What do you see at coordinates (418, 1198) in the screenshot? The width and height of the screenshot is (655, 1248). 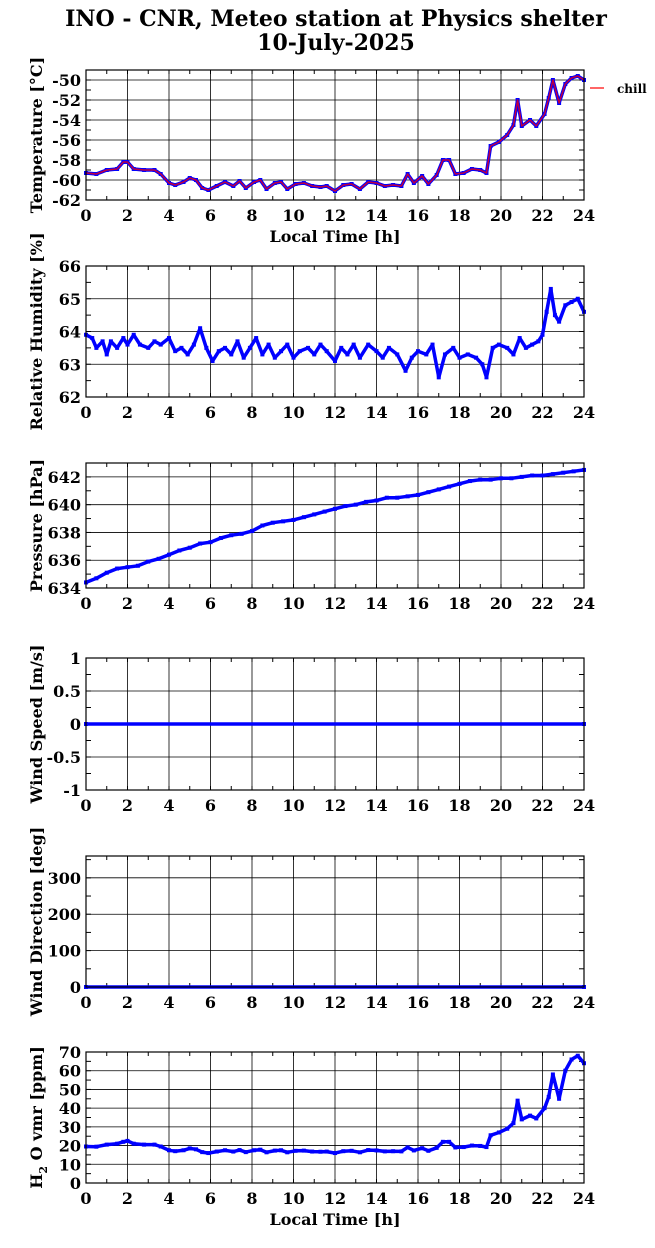 I see `x-tick-label: 16` at bounding box center [418, 1198].